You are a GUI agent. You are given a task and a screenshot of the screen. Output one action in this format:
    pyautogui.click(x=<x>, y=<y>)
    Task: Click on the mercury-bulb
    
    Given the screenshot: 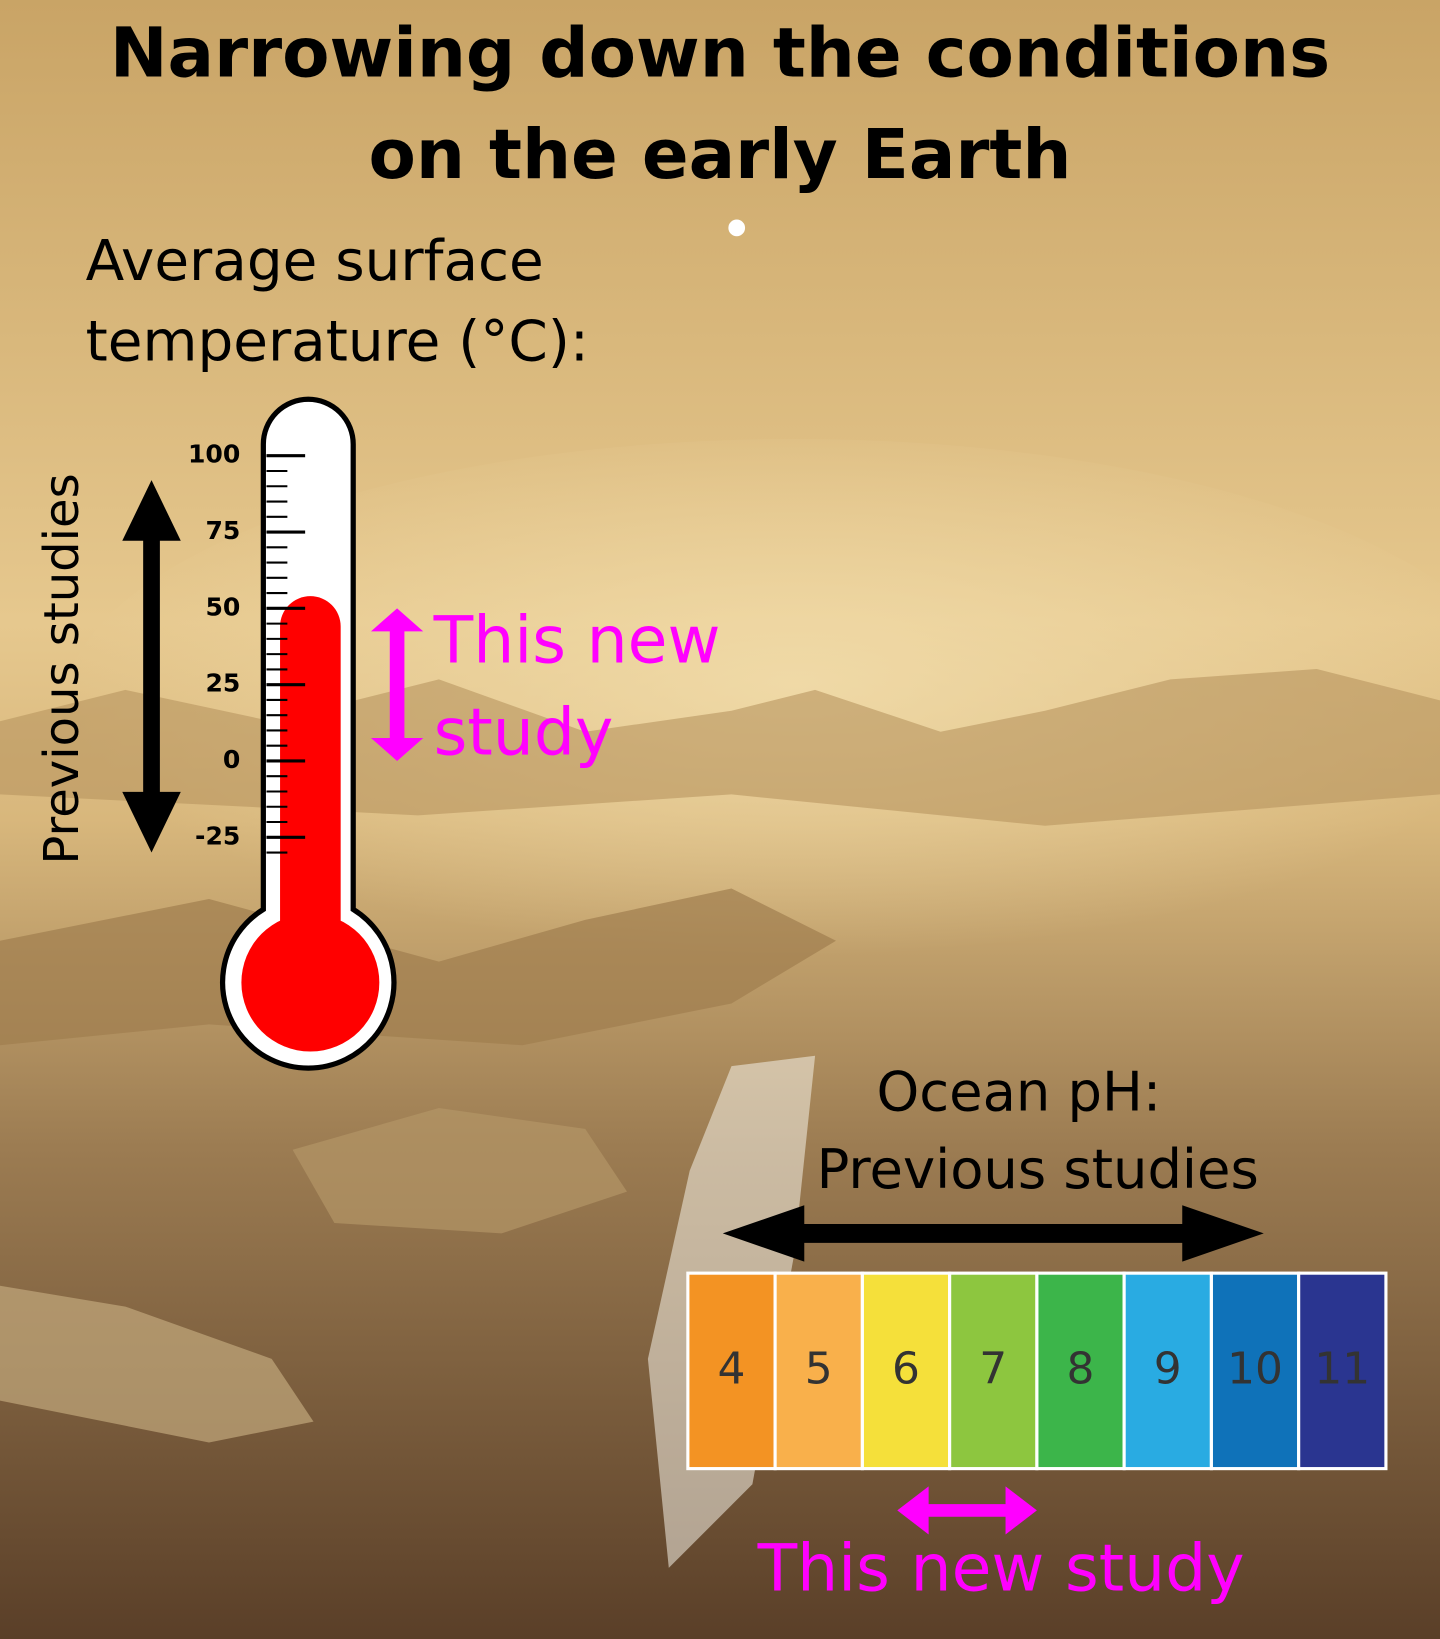 What is the action you would take?
    pyautogui.click(x=310, y=982)
    